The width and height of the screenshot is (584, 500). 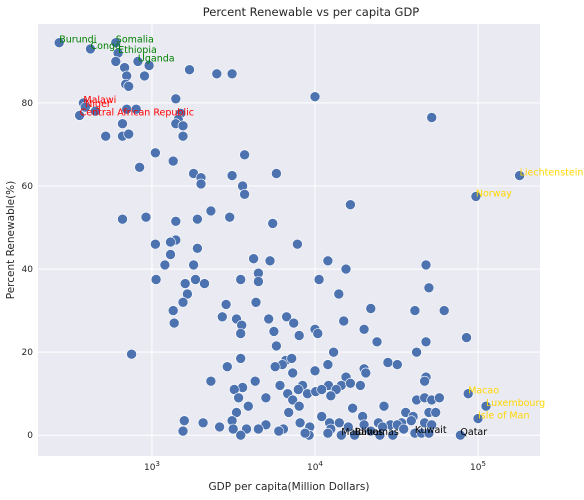 I want to click on point-annotation: Kuwait, so click(x=431, y=430).